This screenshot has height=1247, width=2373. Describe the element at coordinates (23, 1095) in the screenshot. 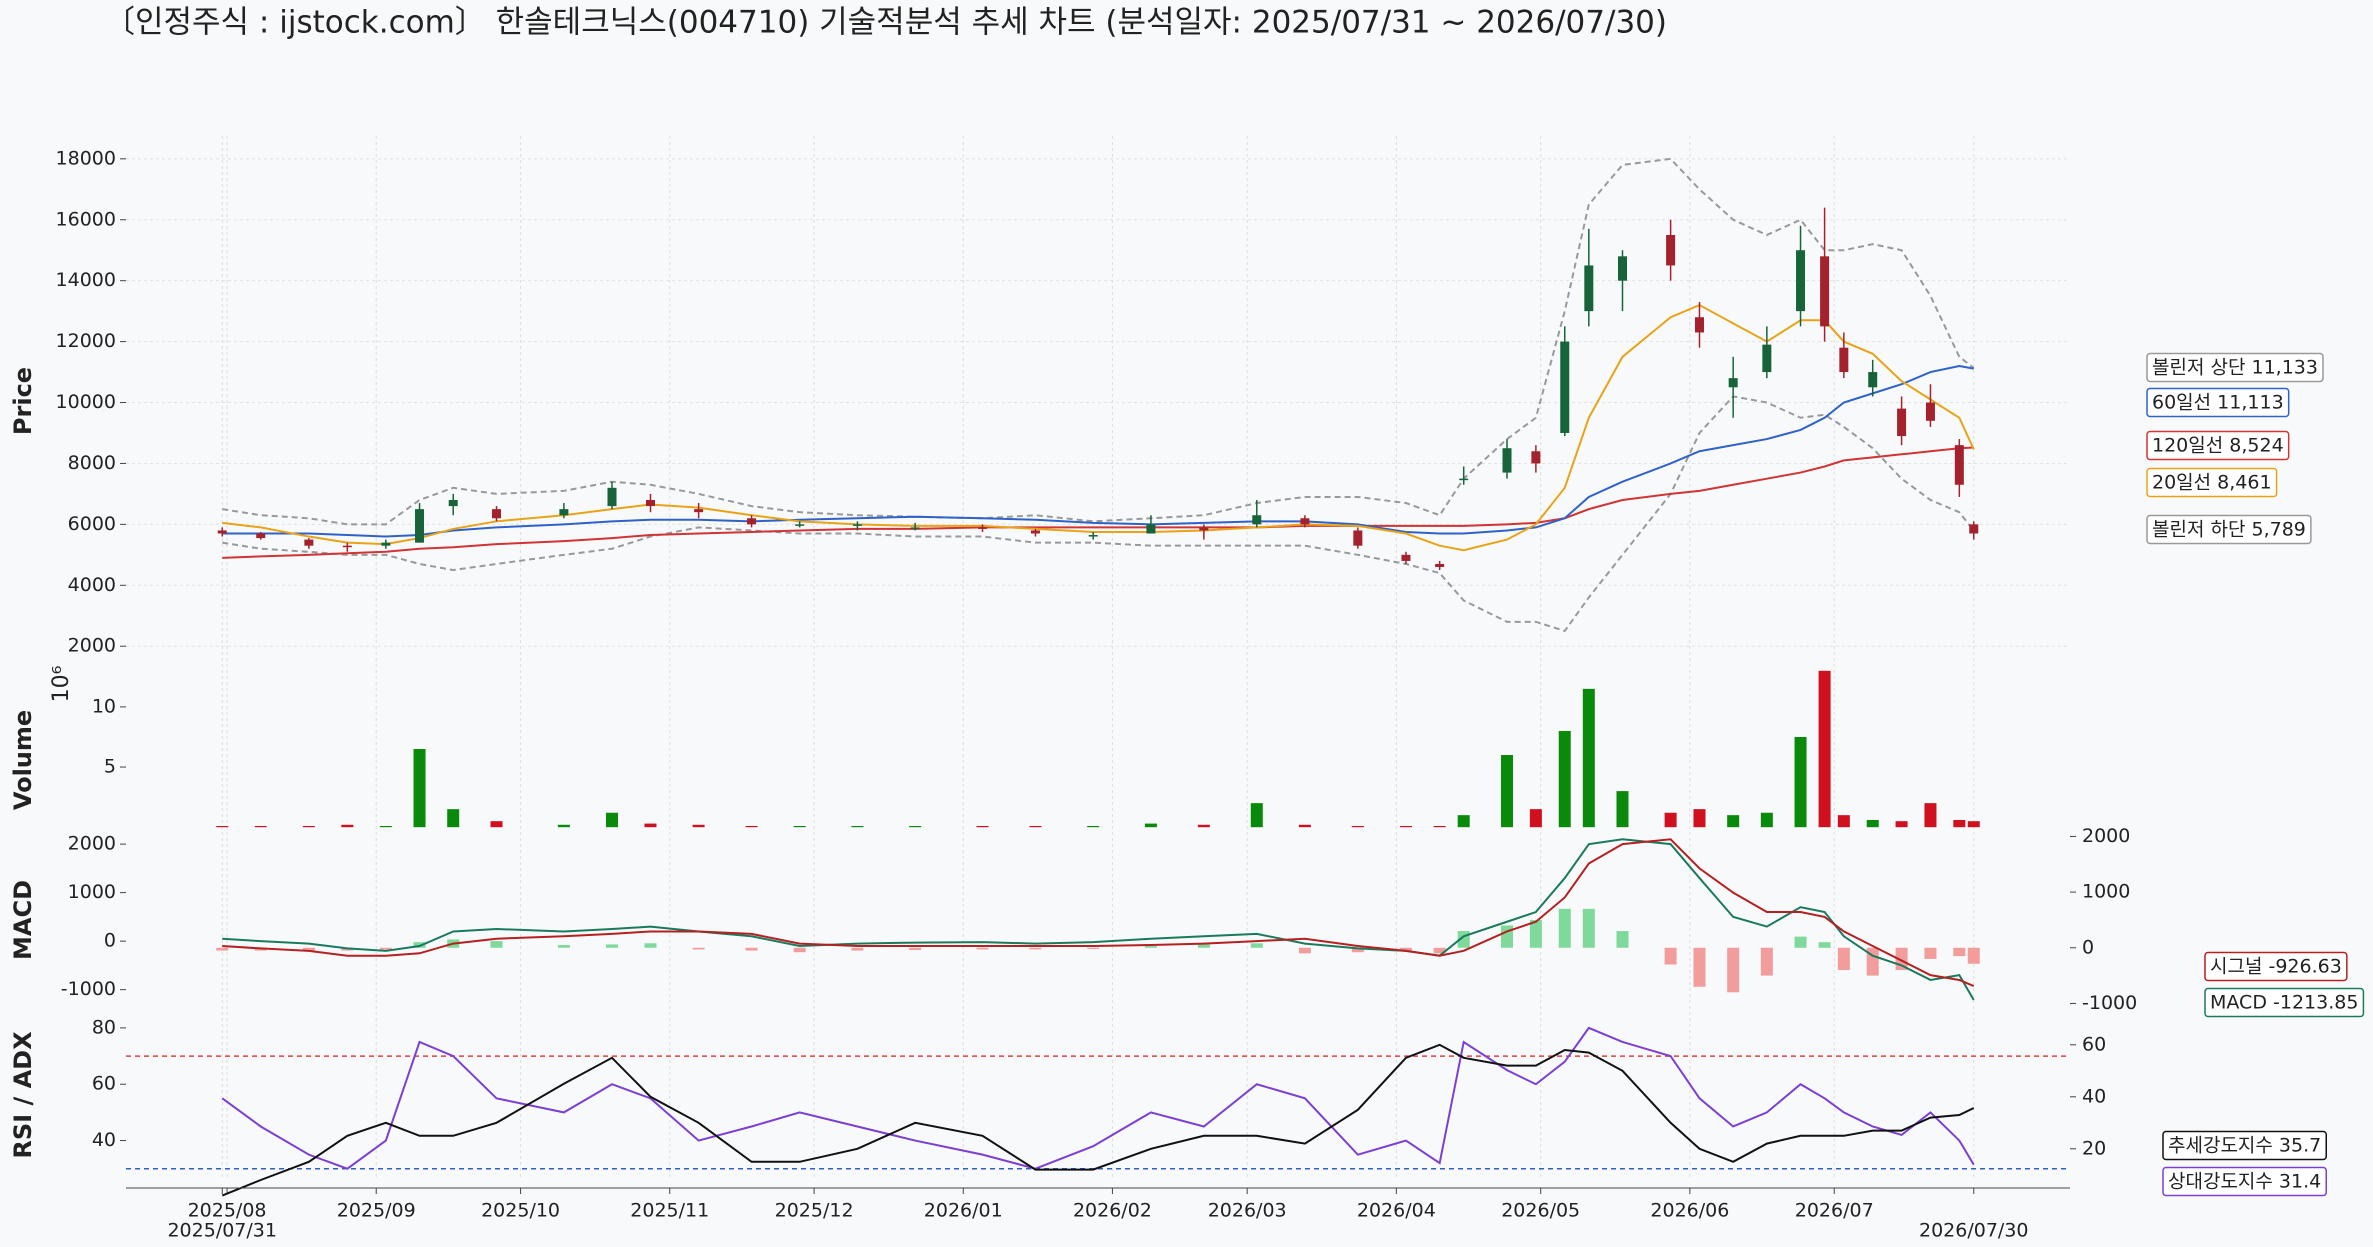

I see `y-axis-label: RSI / ADX` at that location.